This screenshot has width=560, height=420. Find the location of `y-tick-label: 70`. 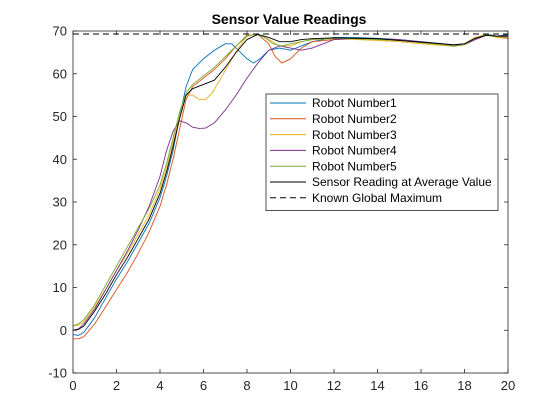

y-tick-label: 70 is located at coordinates (60, 31).